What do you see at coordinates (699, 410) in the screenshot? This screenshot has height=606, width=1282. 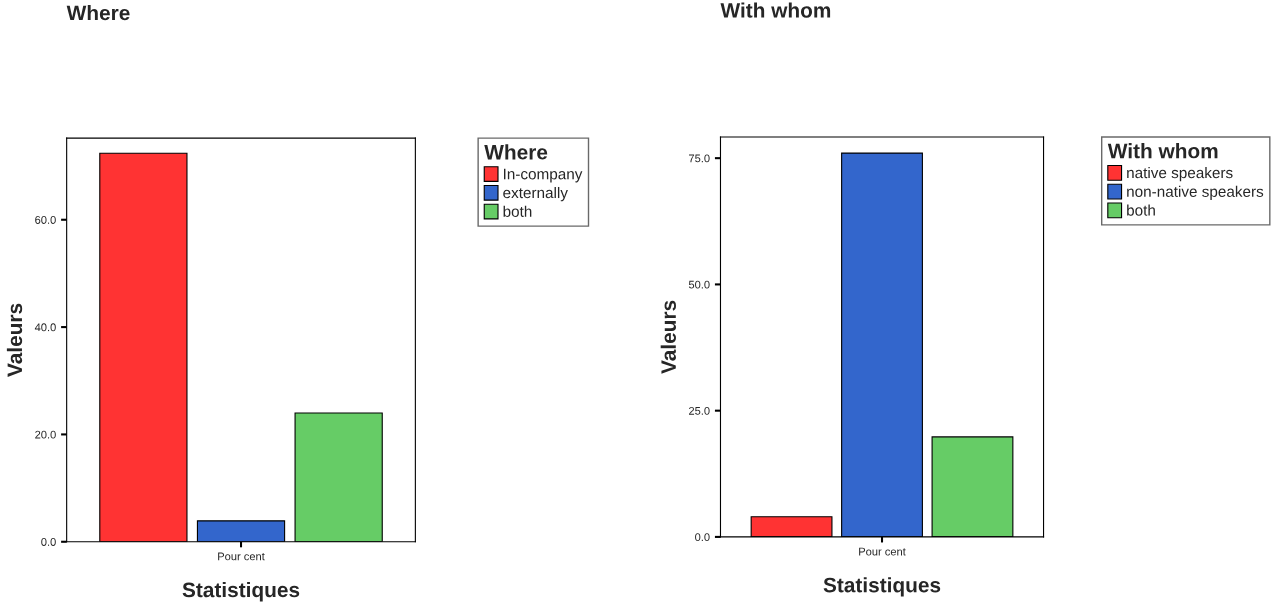 I see `y-tick-label: 25.0` at bounding box center [699, 410].